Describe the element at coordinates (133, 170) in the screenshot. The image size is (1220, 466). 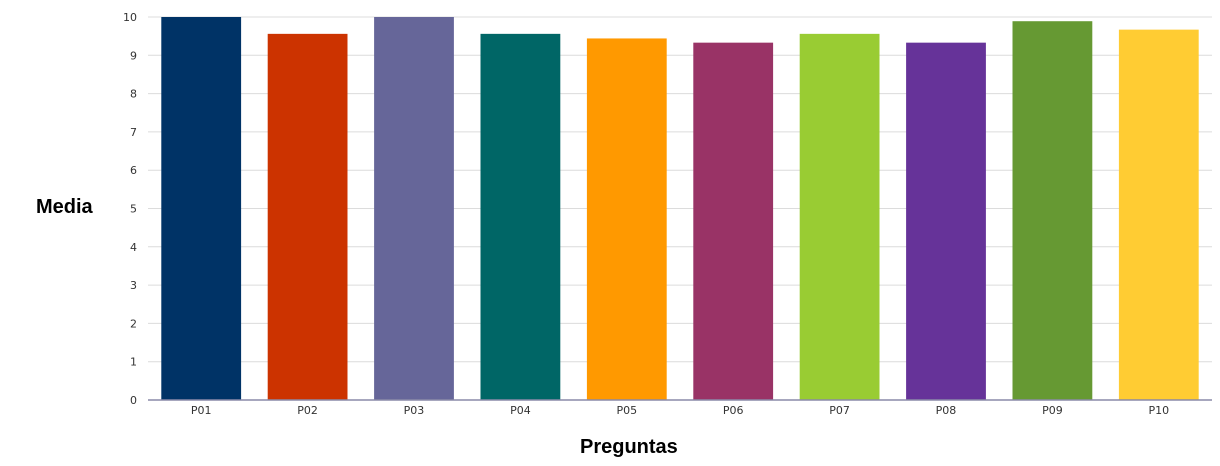
I see `y-tick-label: 6` at that location.